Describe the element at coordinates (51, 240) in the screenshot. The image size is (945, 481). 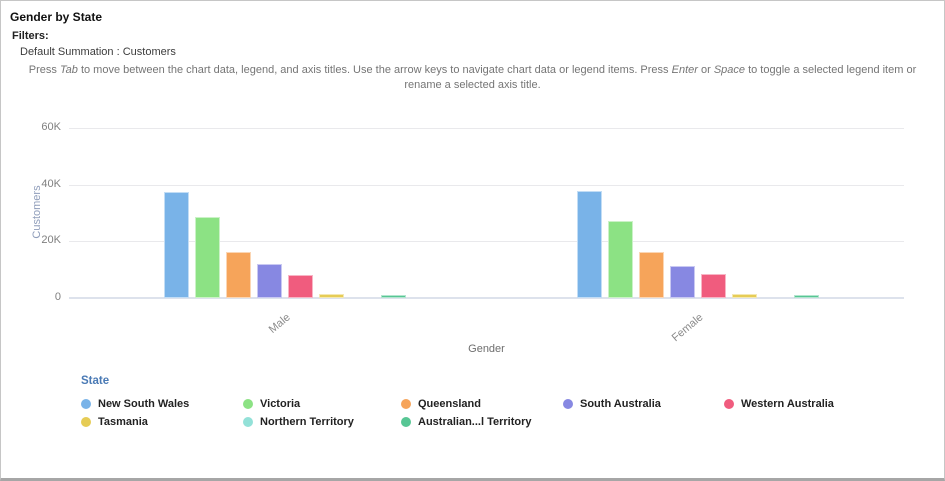
I see `y-axis-tick-label: 20K` at that location.